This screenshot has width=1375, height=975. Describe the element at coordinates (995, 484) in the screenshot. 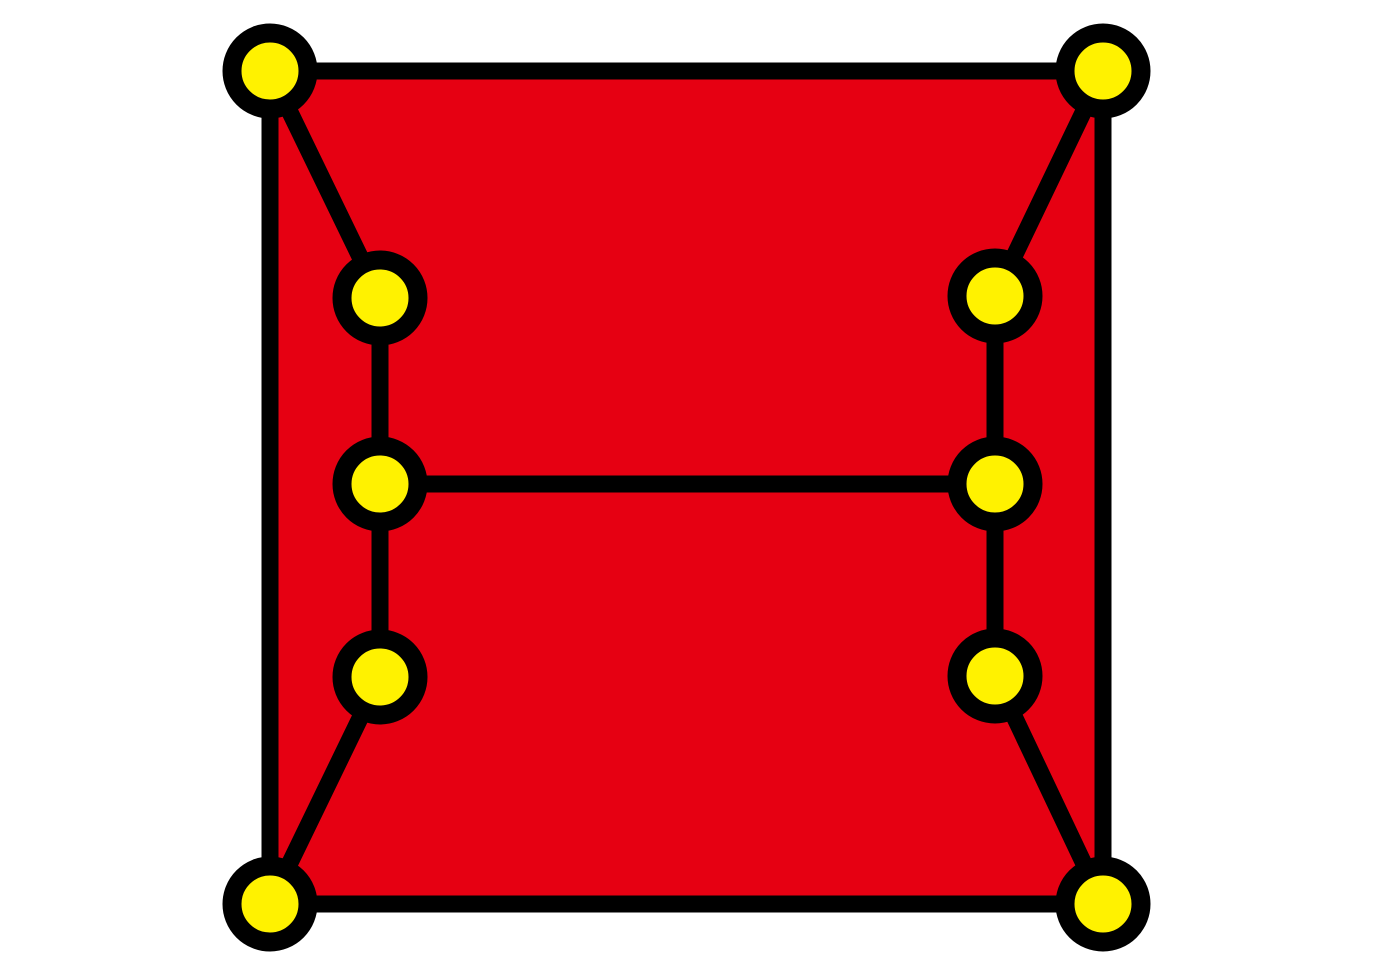

I see `node-right-middle` at that location.